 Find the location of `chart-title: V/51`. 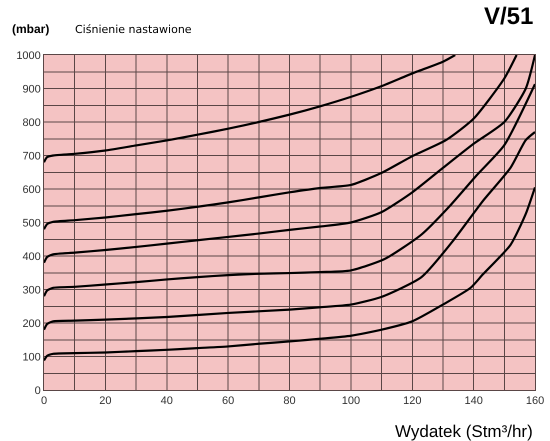

chart-title: V/51 is located at coordinates (509, 16).